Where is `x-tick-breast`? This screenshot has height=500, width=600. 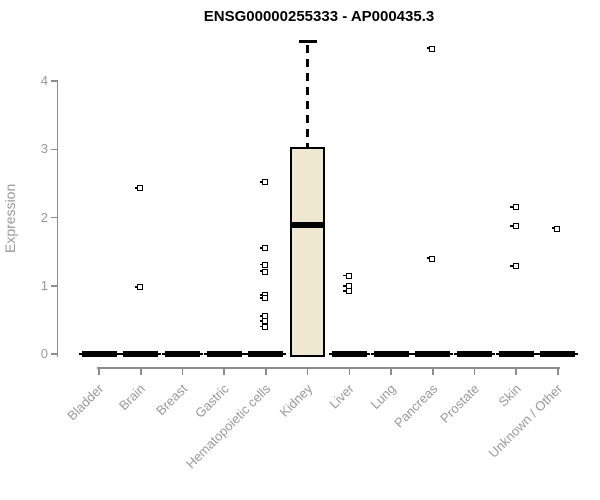
x-tick-breast is located at coordinates (182, 371).